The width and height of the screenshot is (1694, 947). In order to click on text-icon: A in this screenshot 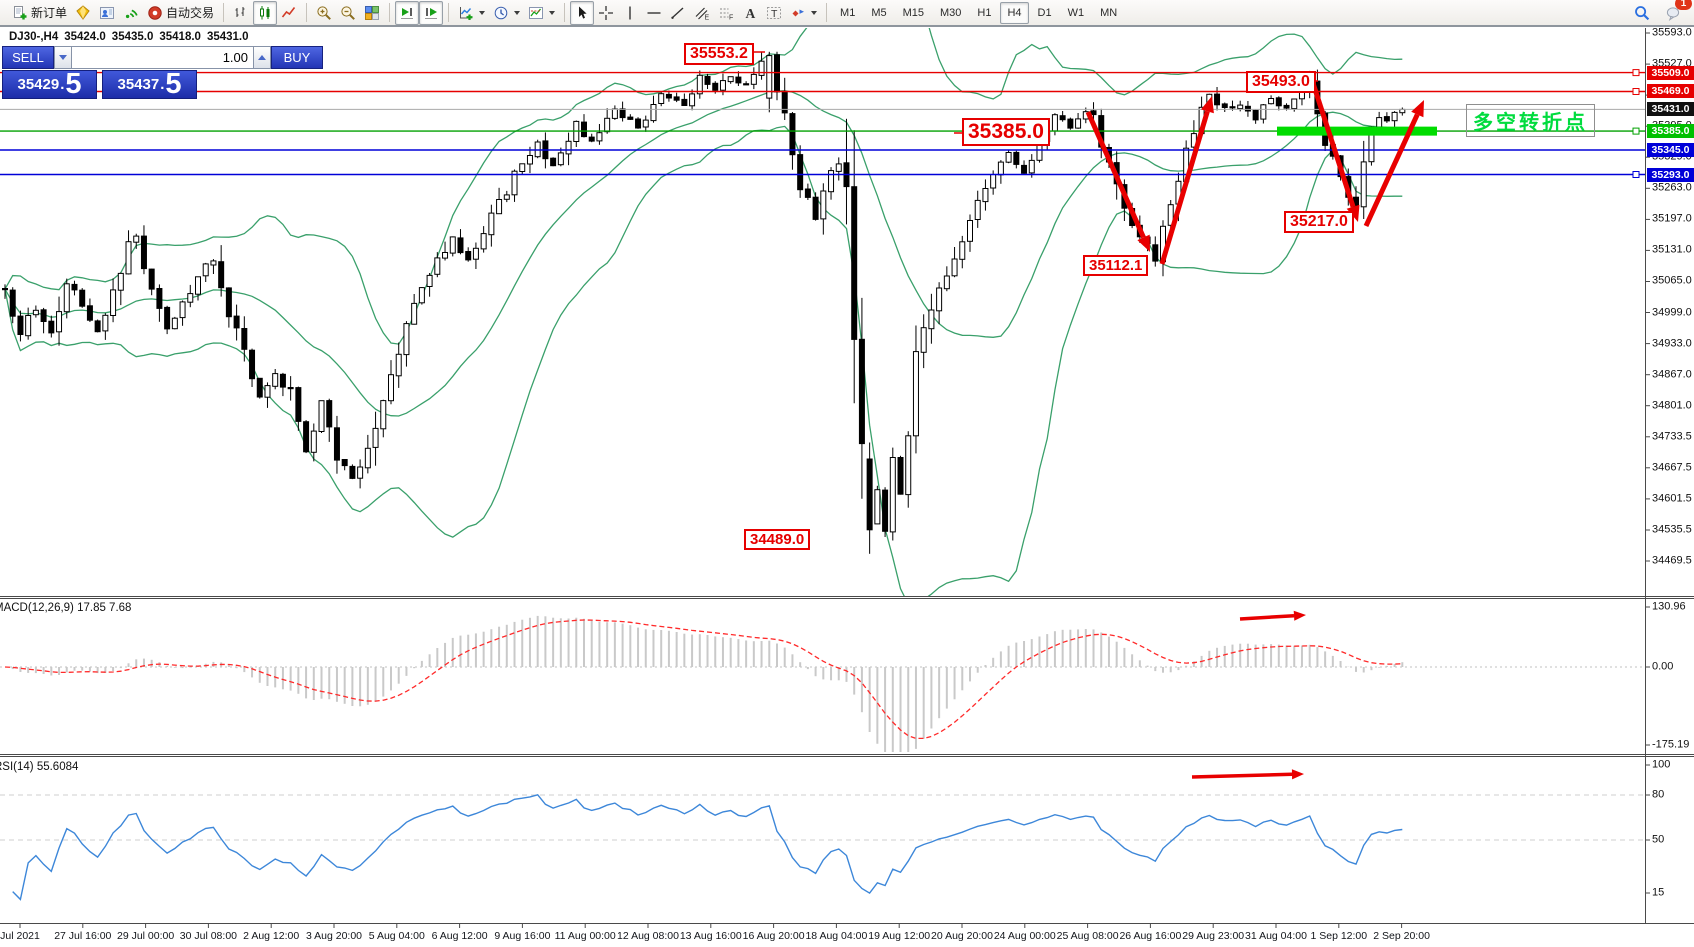, I will do `click(750, 13)`.